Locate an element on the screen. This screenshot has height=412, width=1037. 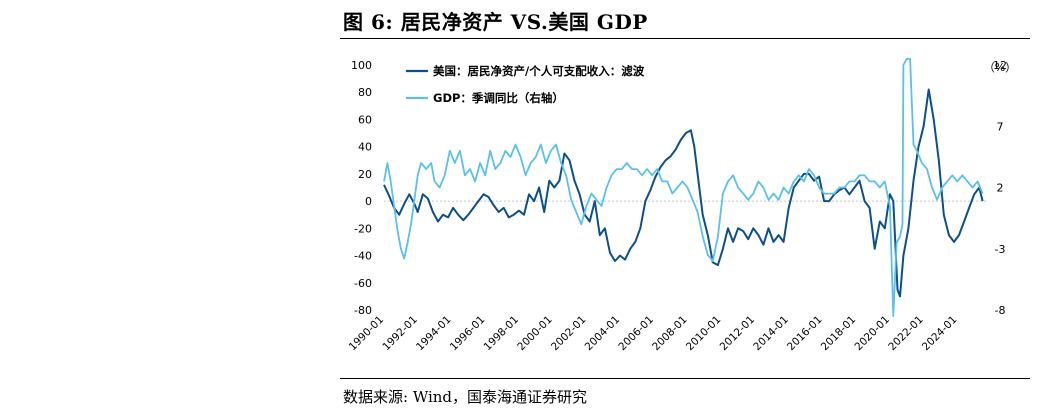
right-tick-label: -8 is located at coordinates (1000, 310).